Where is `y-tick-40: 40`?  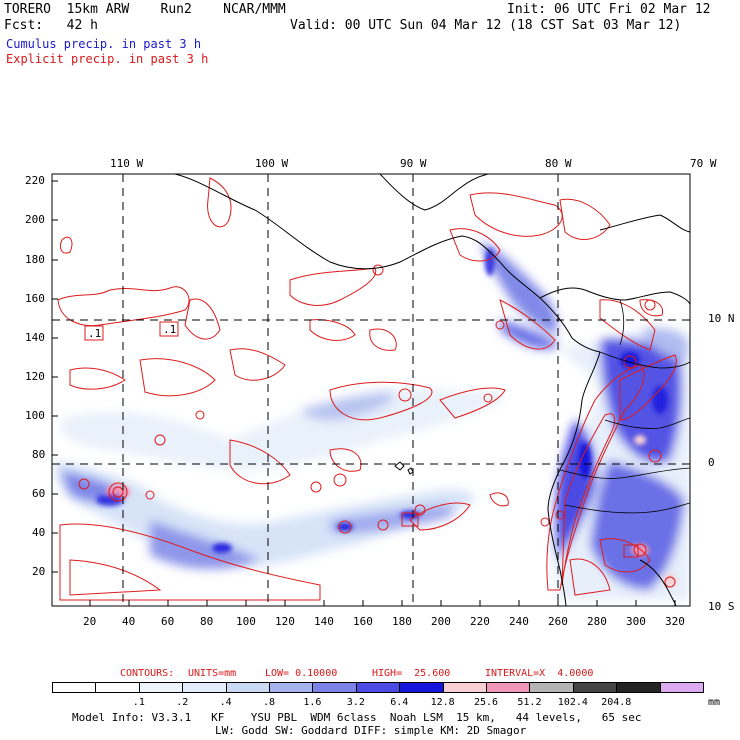 y-tick-40: 40 is located at coordinates (39, 532).